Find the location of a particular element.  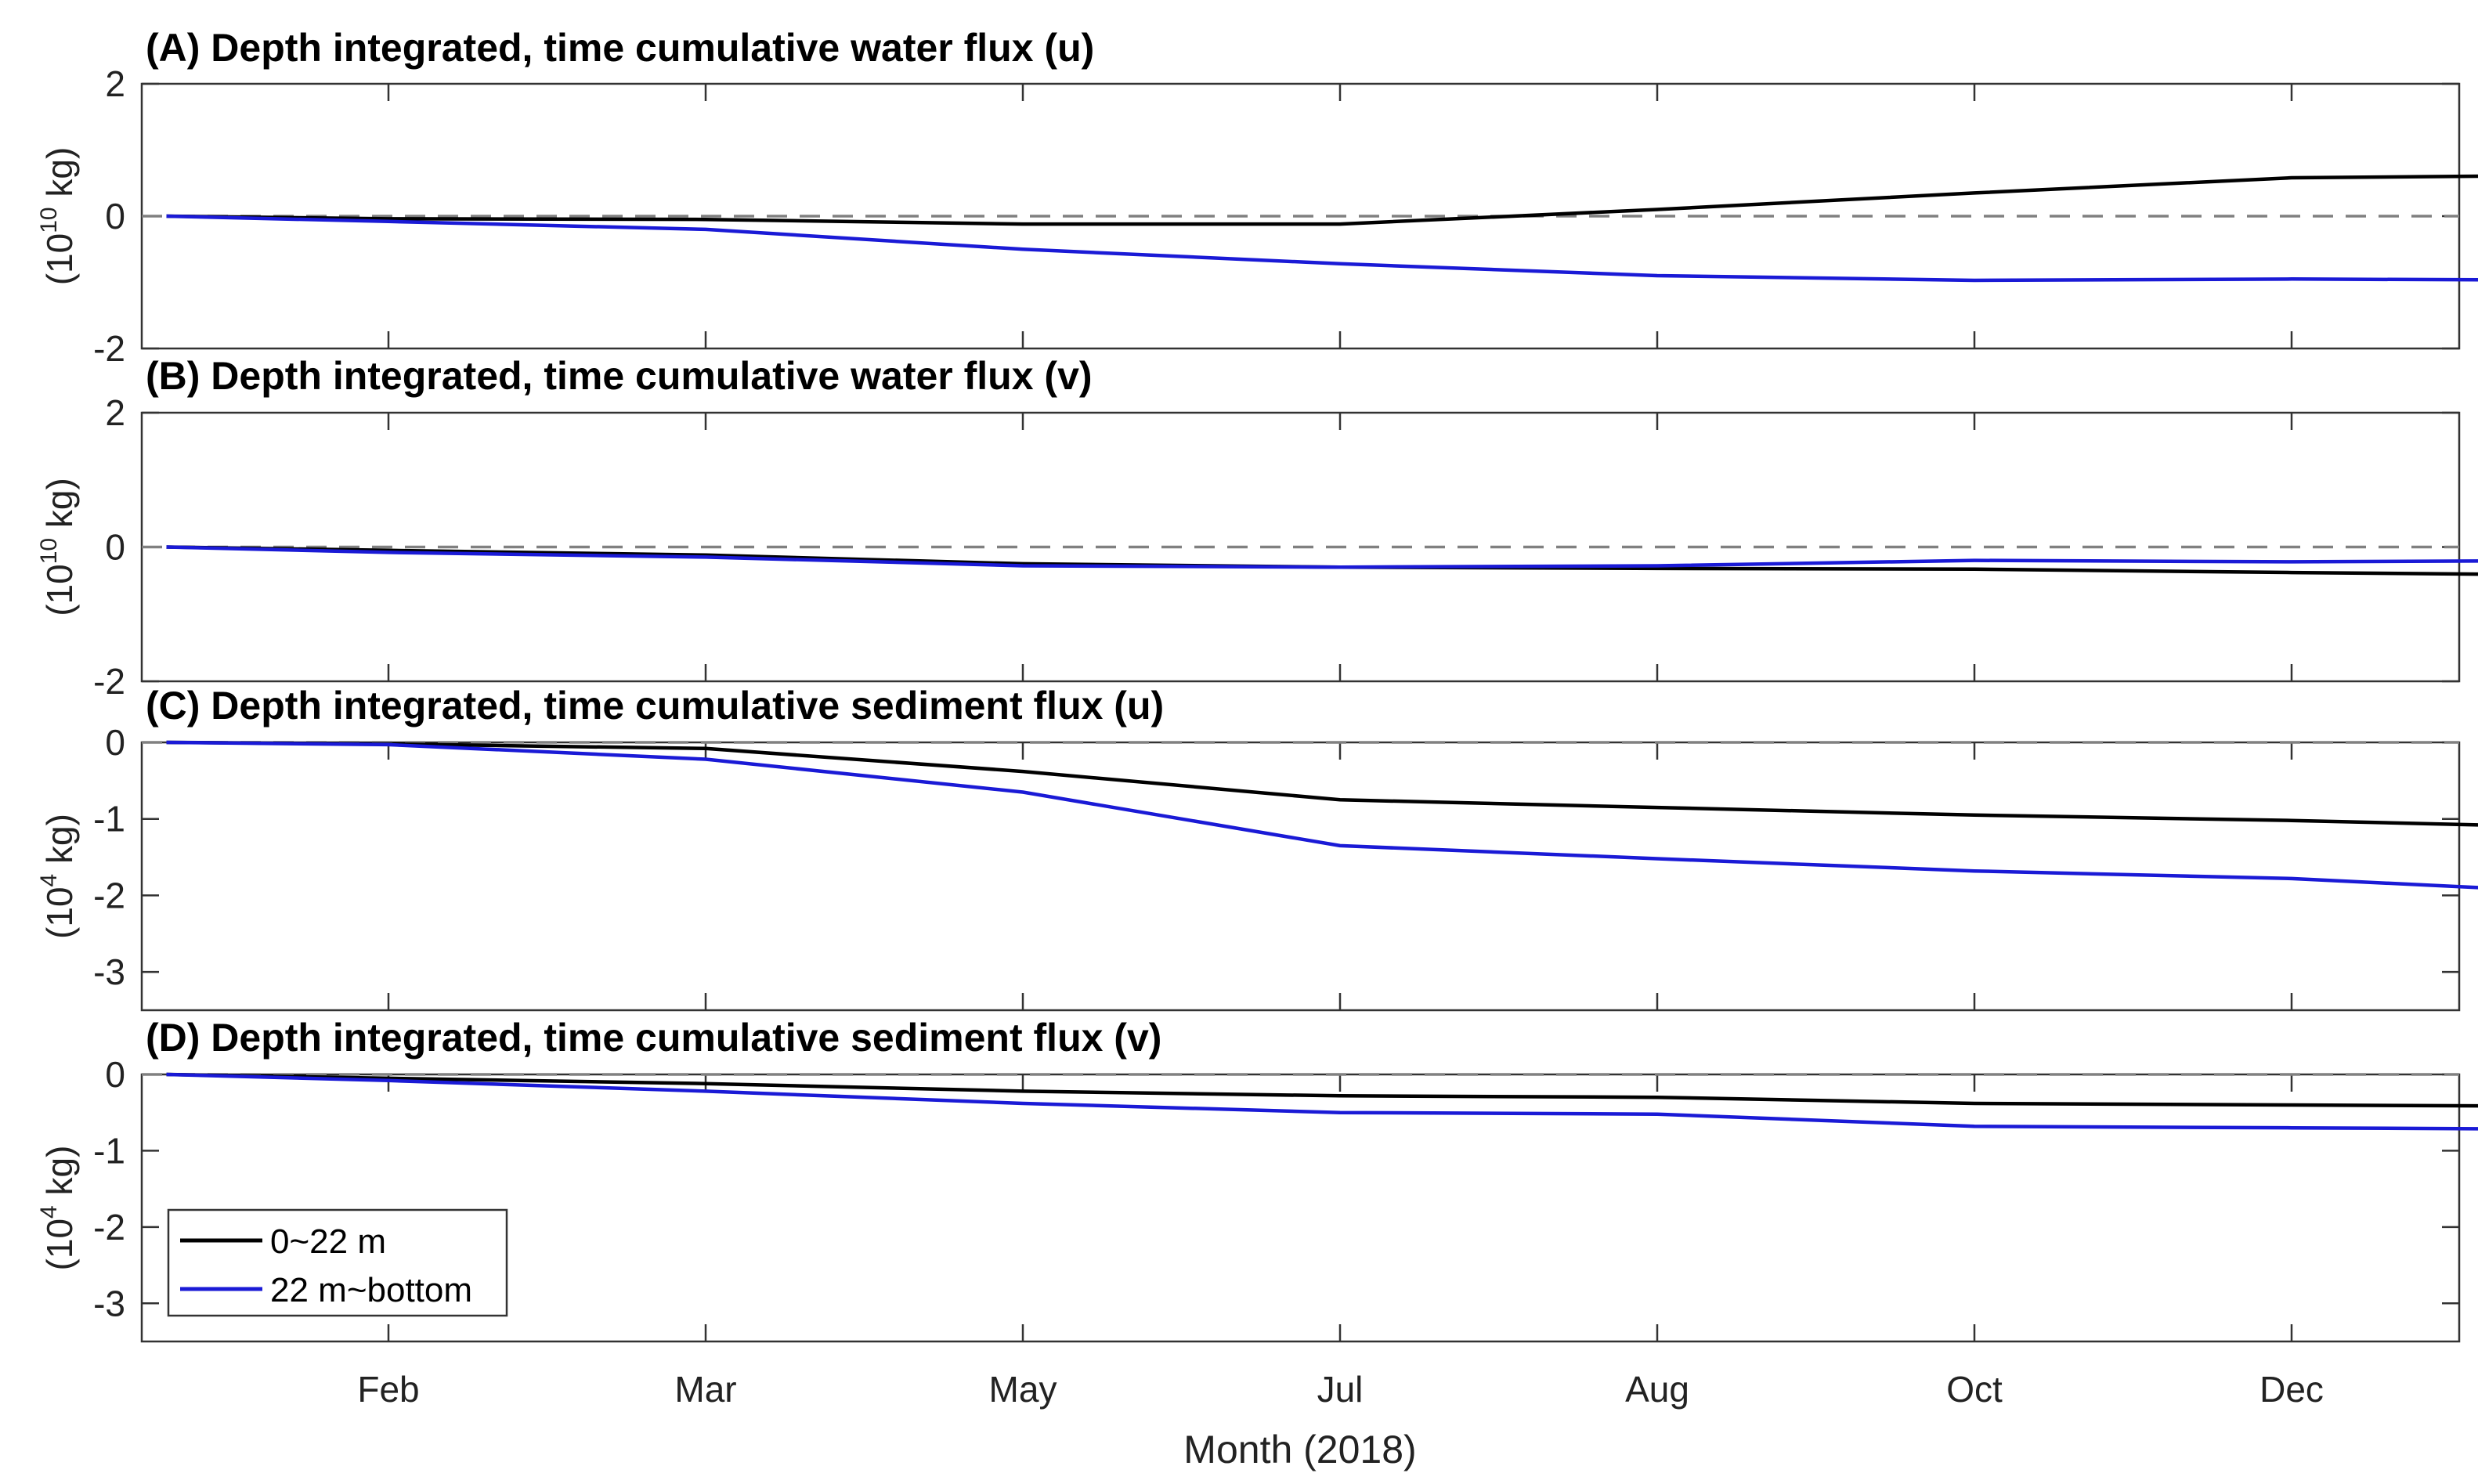

x-tick-label: Oct is located at coordinates (1974, 1389).